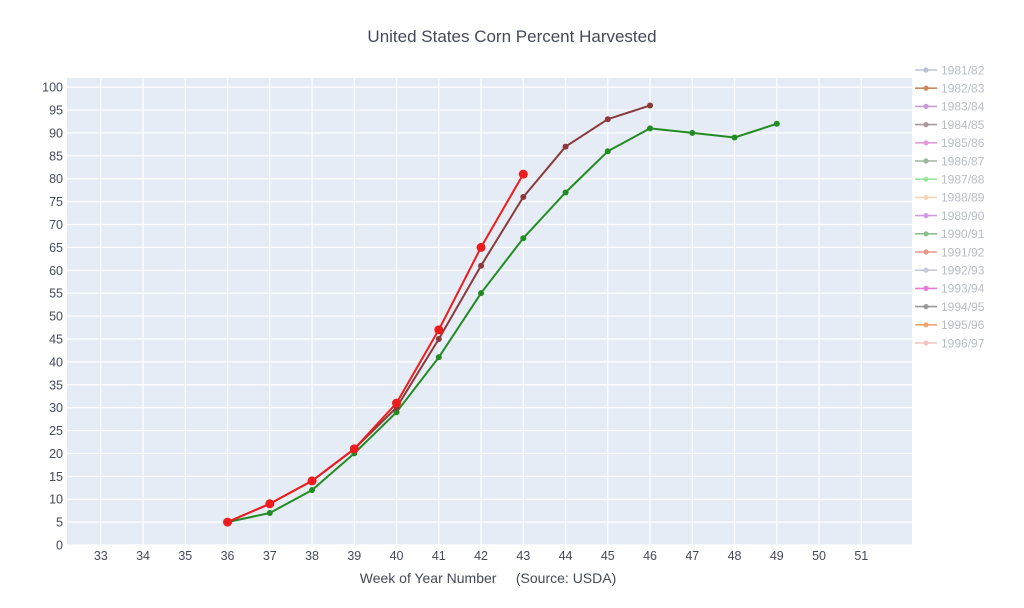 The image size is (1024, 608). I want to click on legend-label: 1985/86, so click(963, 143).